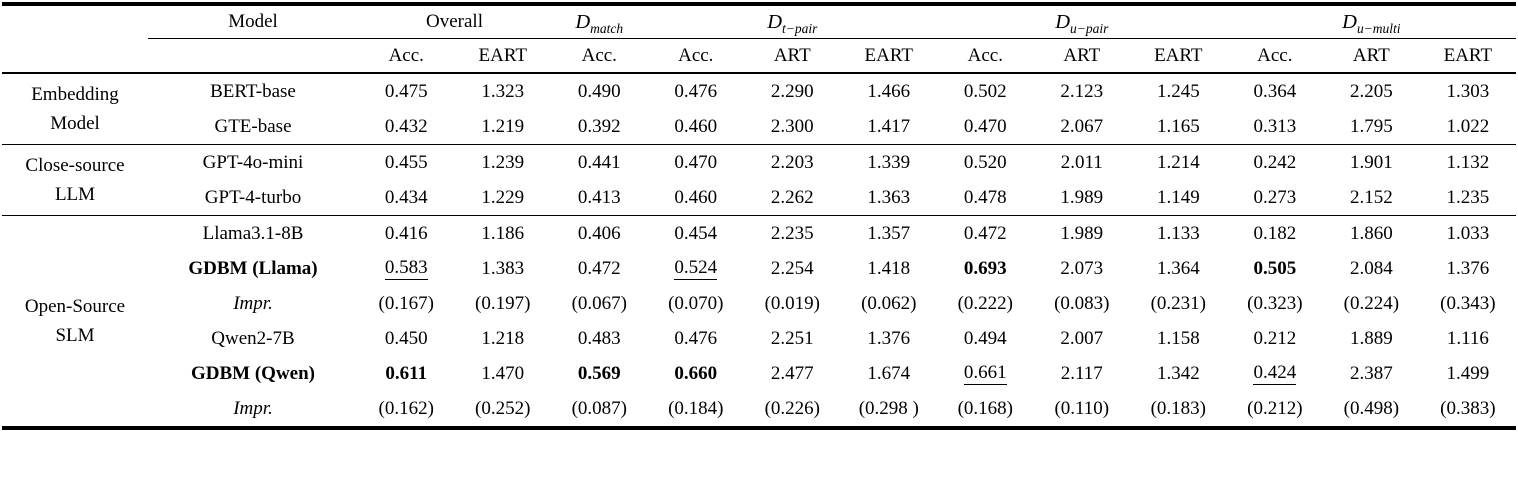 The width and height of the screenshot is (1518, 491). I want to click on value-cell: (0.062), so click(889, 303).